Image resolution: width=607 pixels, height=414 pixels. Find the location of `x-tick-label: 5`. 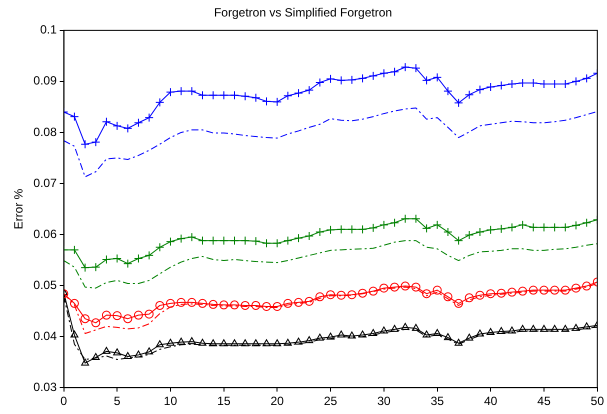

x-tick-label: 5 is located at coordinates (117, 401).